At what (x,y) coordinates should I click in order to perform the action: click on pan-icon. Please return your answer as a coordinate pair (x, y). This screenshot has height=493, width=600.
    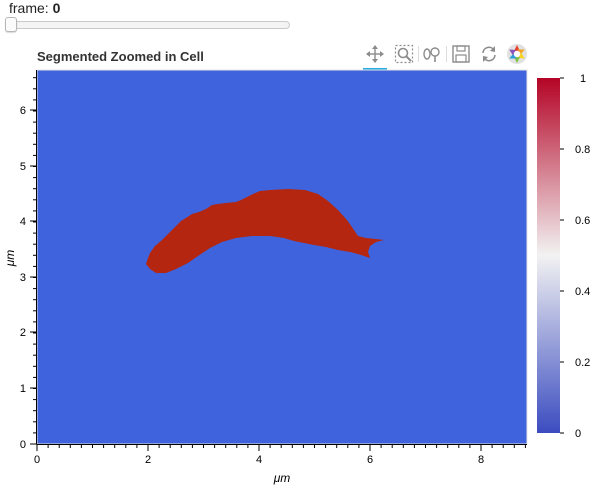
    Looking at the image, I should click on (375, 54).